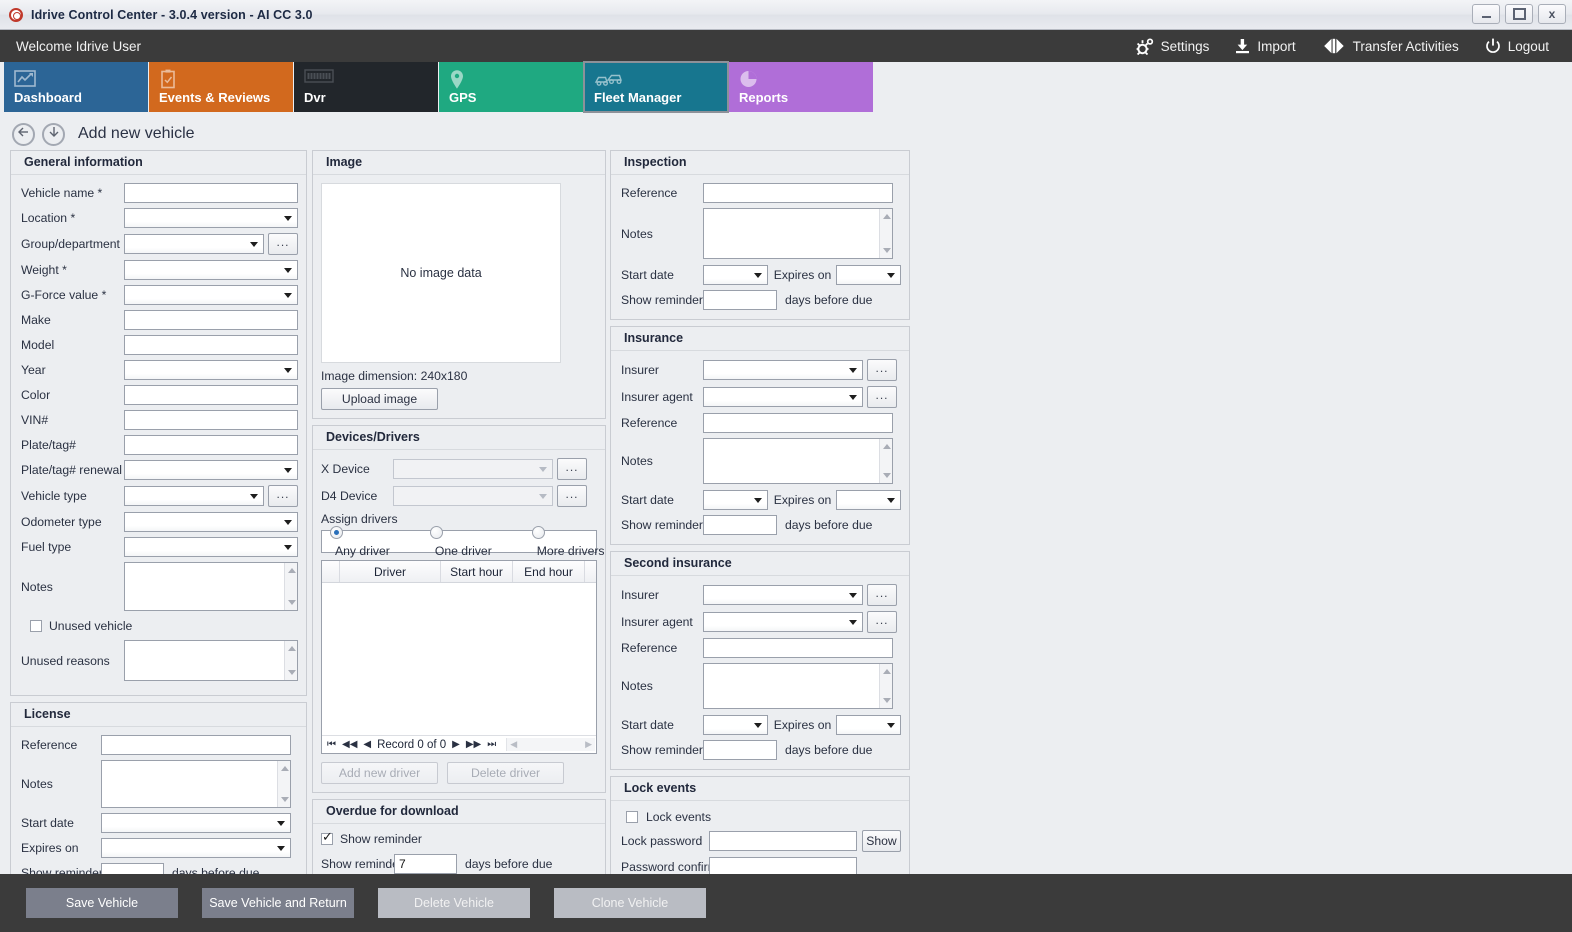 Image resolution: width=1572 pixels, height=932 pixels. I want to click on insurance-reference-input, so click(798, 423).